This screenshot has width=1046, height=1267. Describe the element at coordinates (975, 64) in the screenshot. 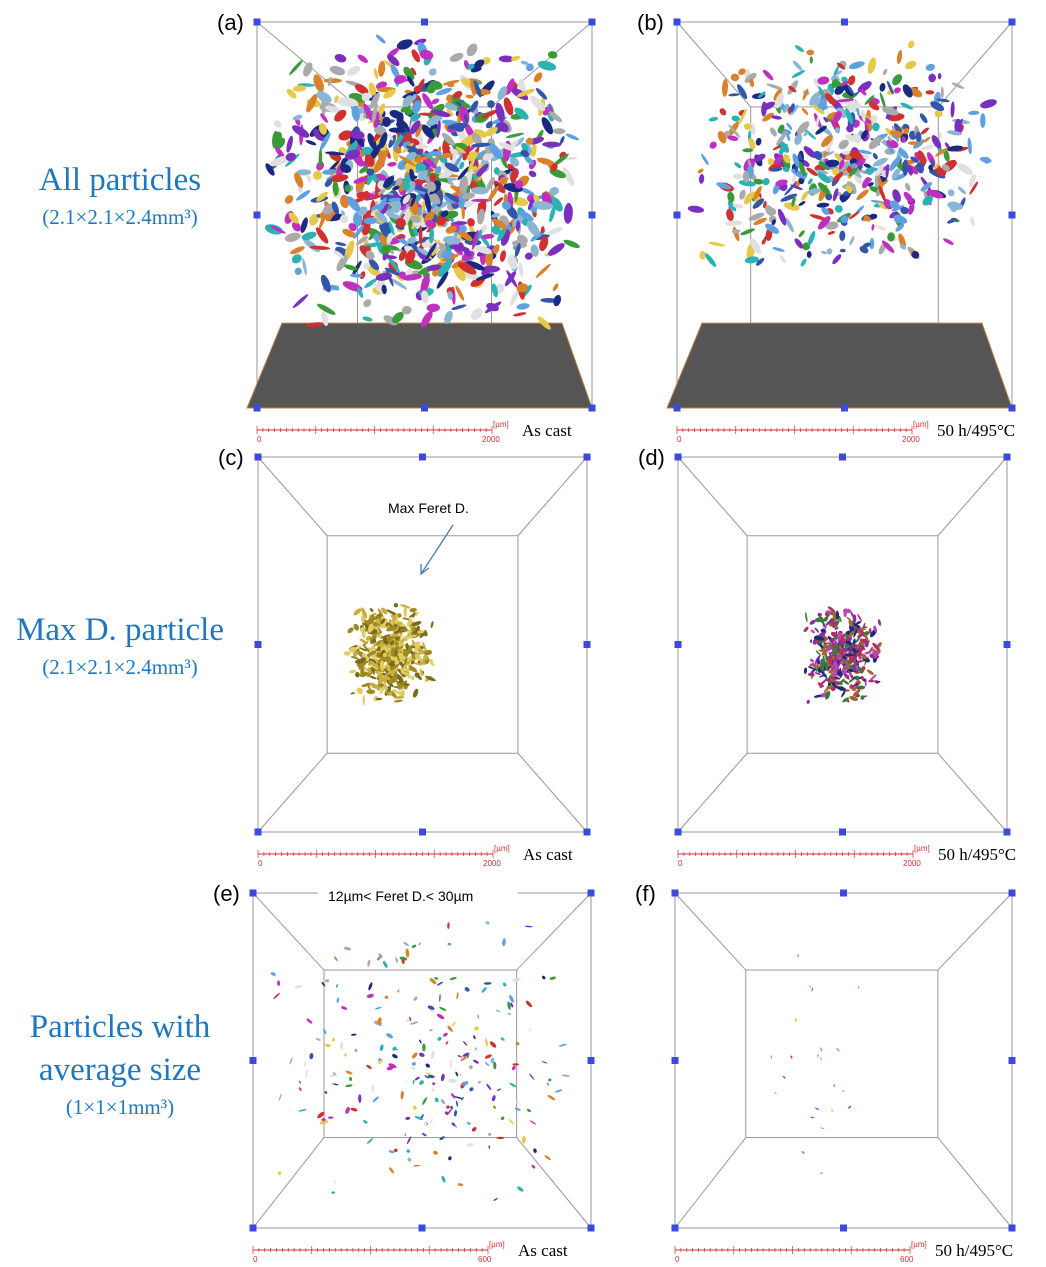

I see `frame-line` at that location.